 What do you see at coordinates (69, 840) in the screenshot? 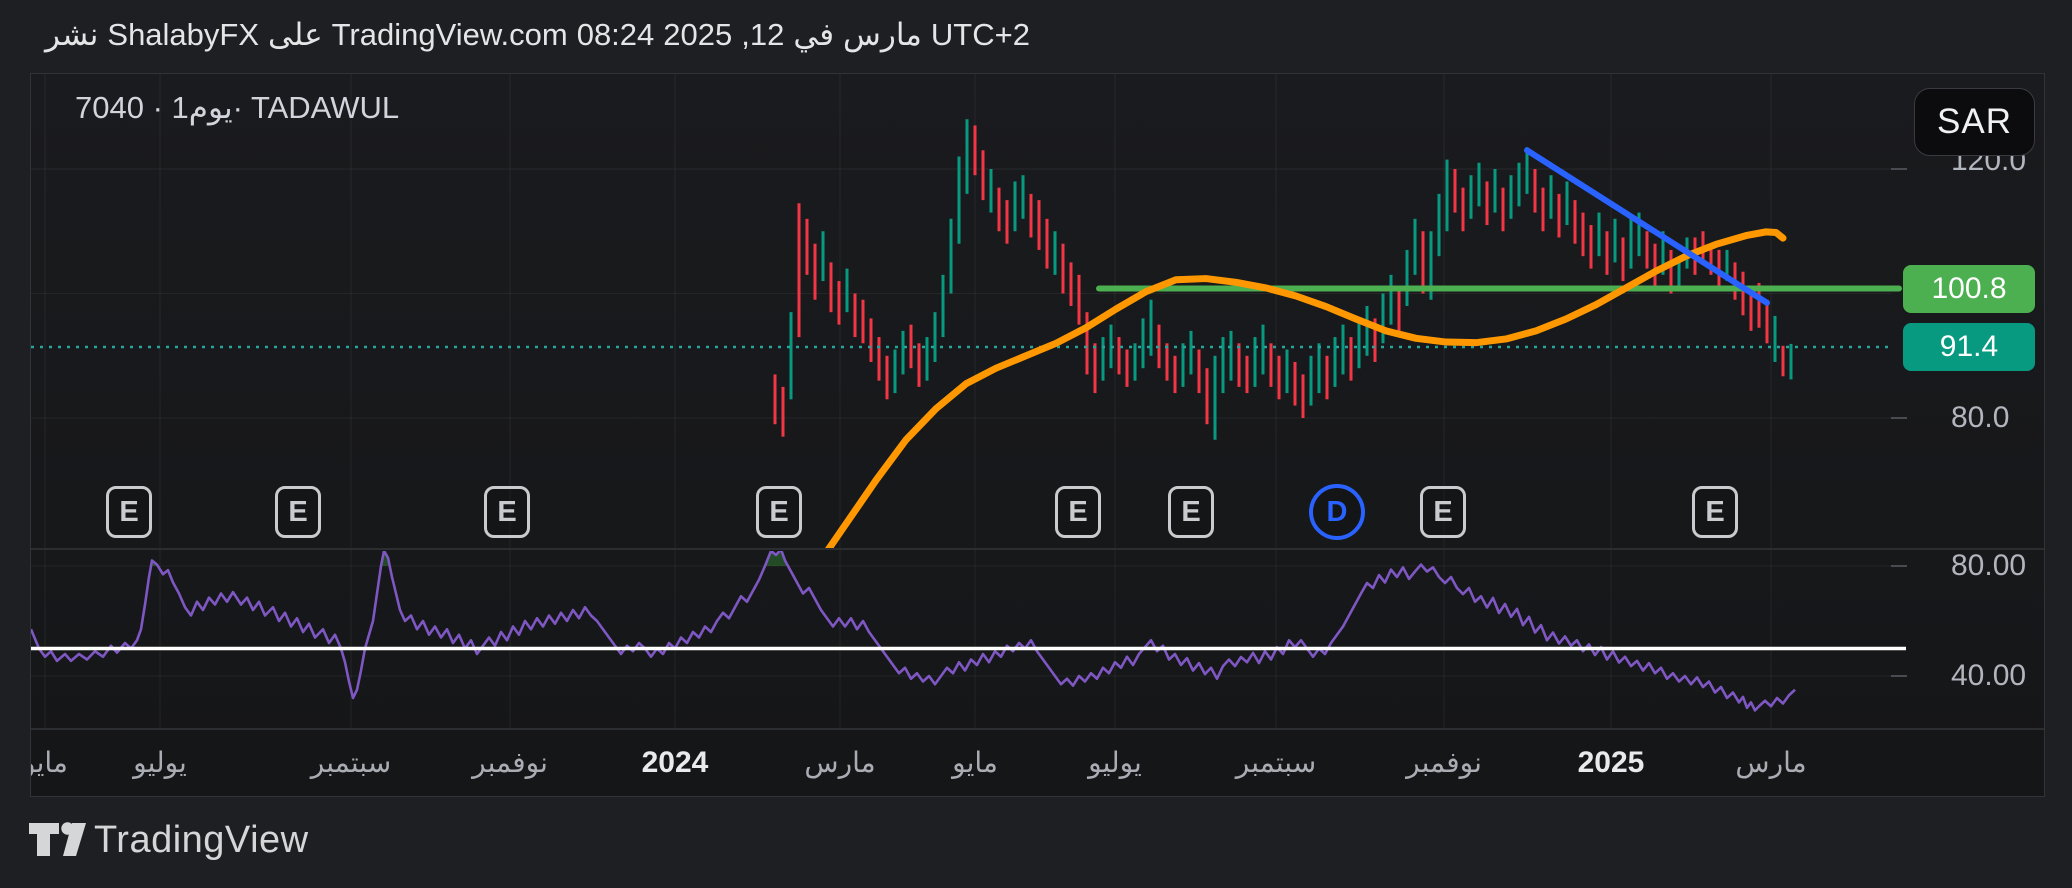
I see `tradingview-logo-icon` at bounding box center [69, 840].